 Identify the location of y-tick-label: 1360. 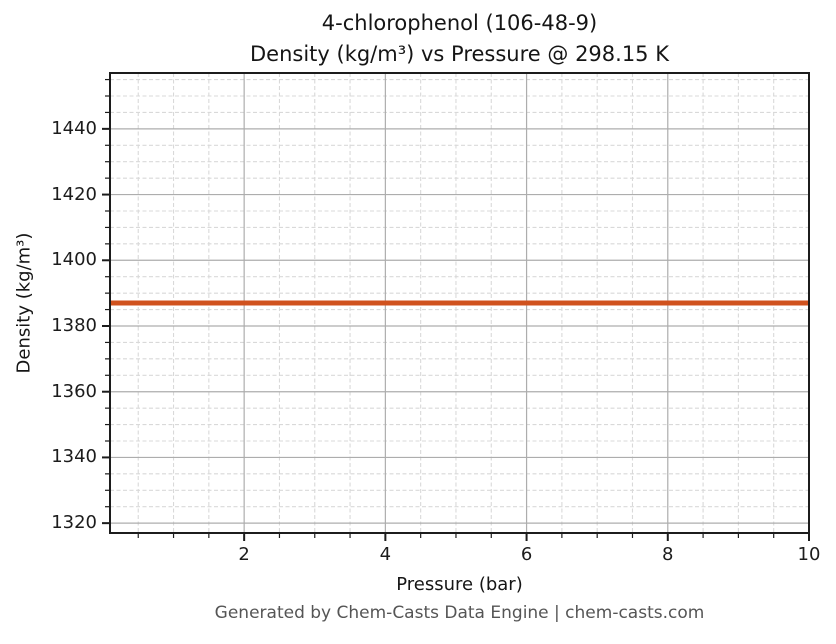
(74, 391).